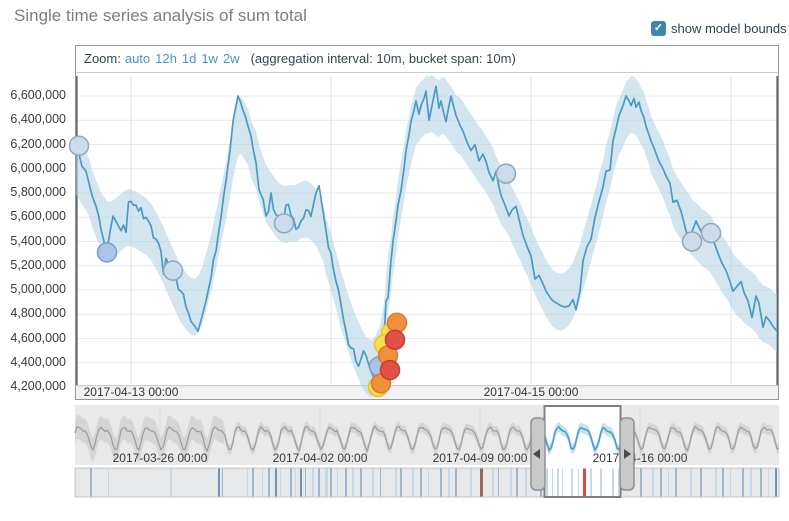 Image resolution: width=789 pixels, height=521 pixels. I want to click on anomaly-swimlane, so click(427, 482).